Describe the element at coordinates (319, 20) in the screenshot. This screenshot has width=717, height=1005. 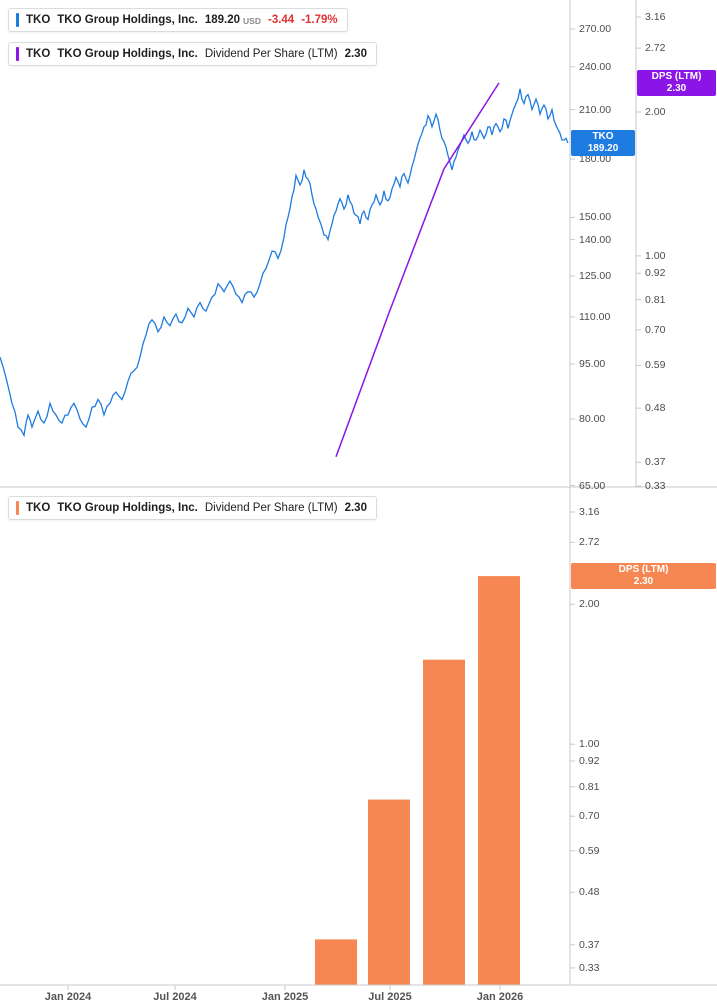
I see `price-change-percent: -1.79%` at that location.